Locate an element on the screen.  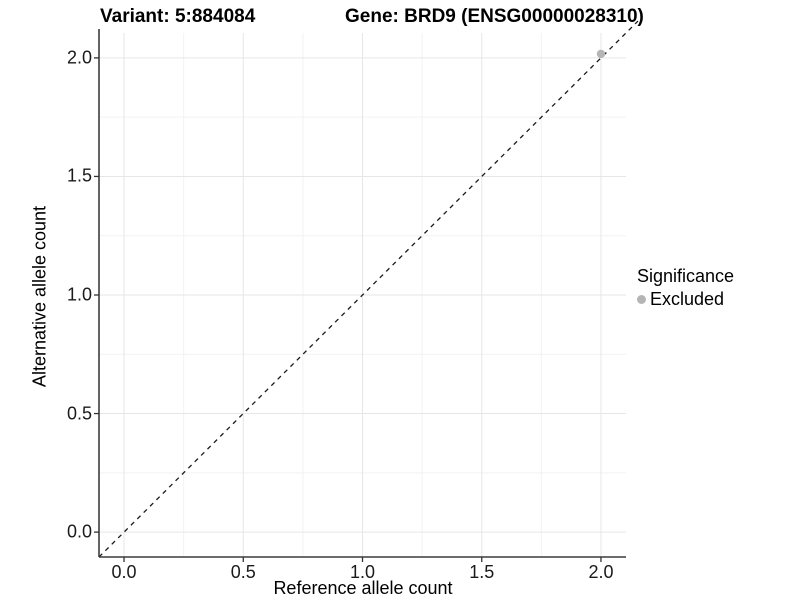
y-axis-title: Alternative allele count is located at coordinates (39, 296).